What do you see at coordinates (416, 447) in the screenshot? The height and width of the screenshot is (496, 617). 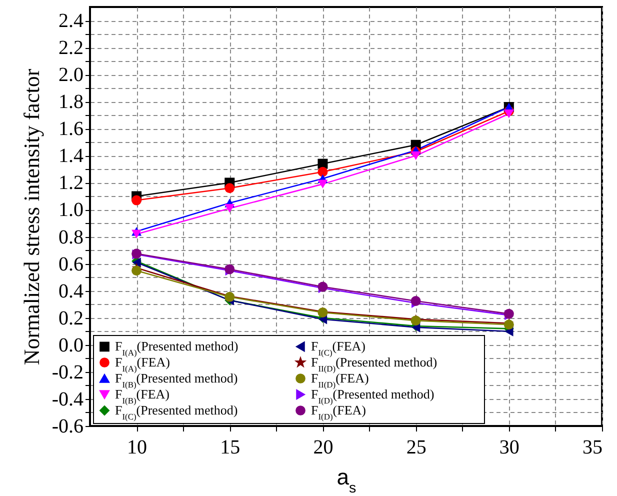 I see `x-tick-label: 25` at bounding box center [416, 447].